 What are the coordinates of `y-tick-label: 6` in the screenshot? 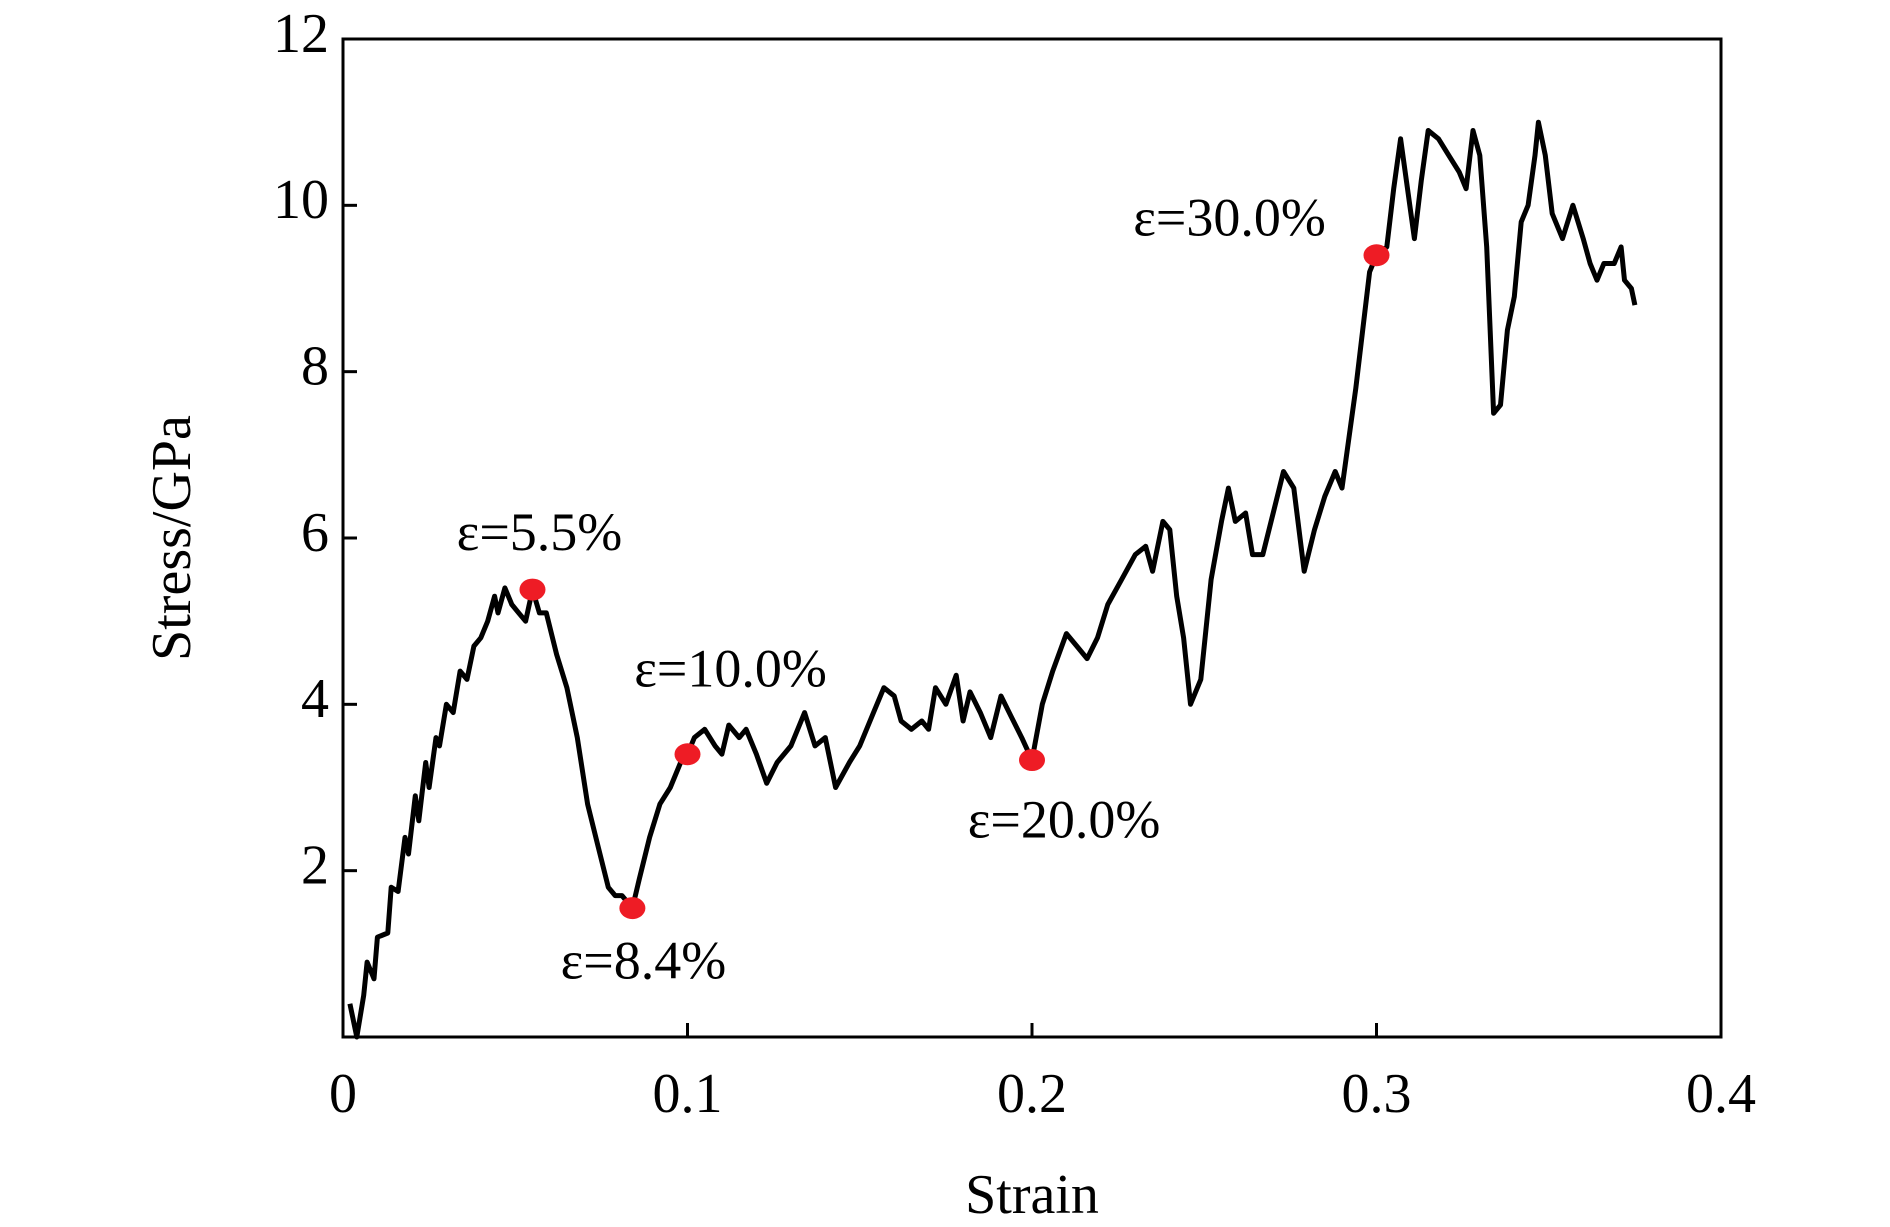 It's located at (315, 533).